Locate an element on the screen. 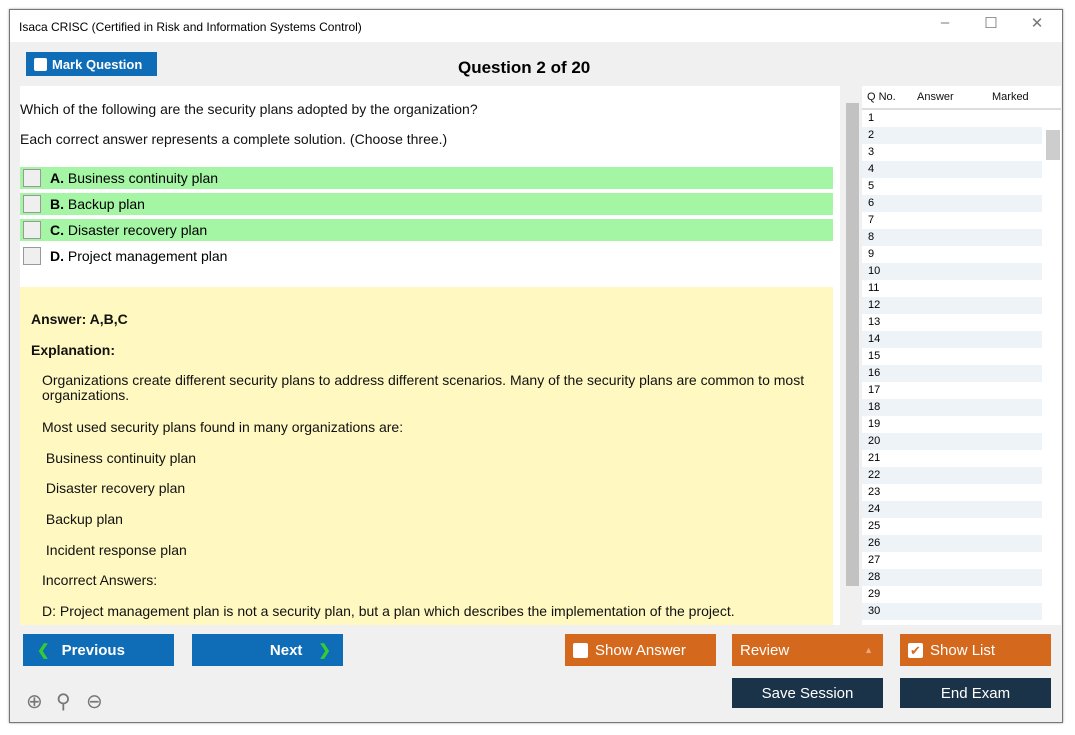  list-row: 6 is located at coordinates (952, 203).